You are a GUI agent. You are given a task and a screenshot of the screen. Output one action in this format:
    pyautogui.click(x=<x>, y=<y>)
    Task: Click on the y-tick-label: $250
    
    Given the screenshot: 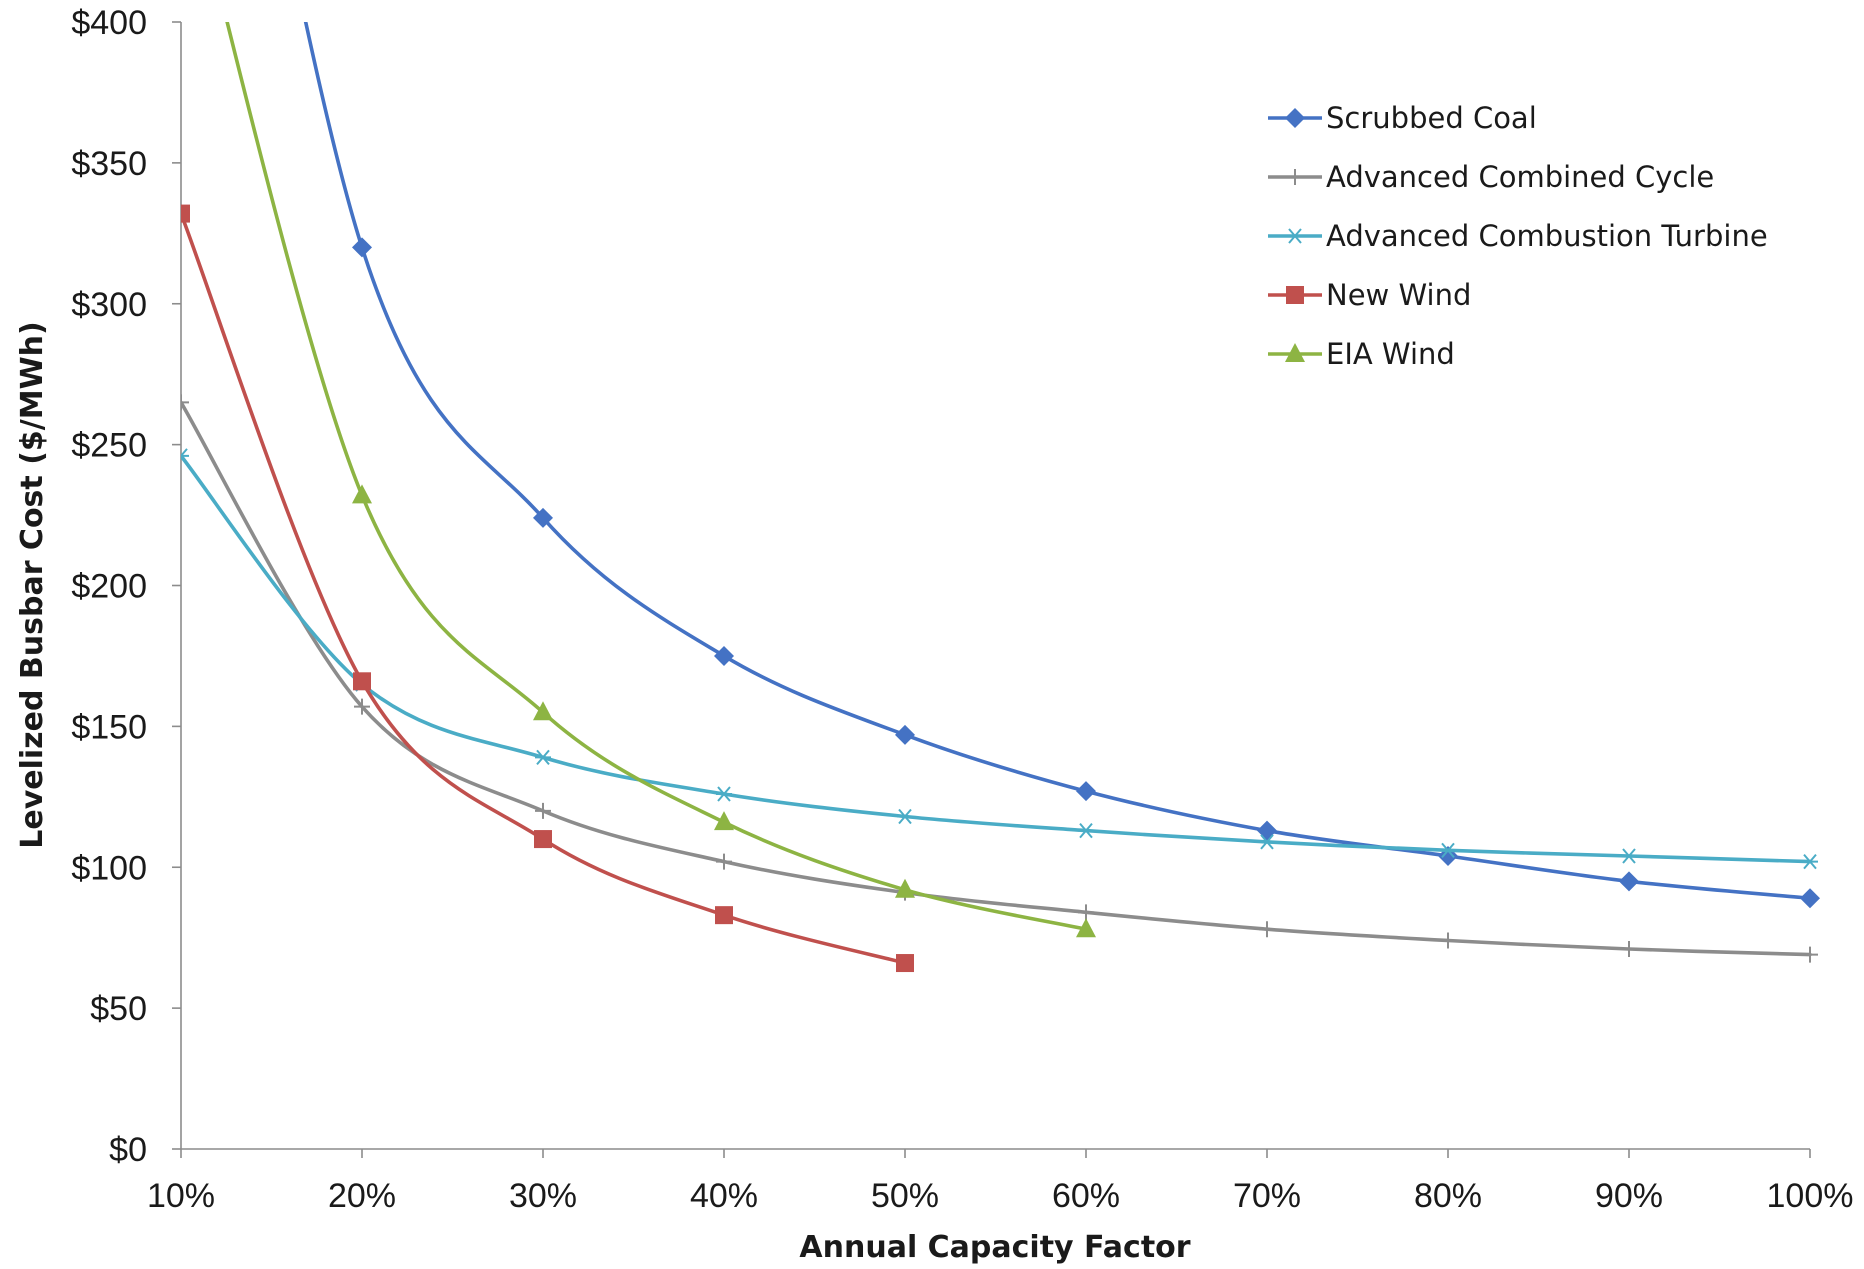 What is the action you would take?
    pyautogui.click(x=109, y=446)
    